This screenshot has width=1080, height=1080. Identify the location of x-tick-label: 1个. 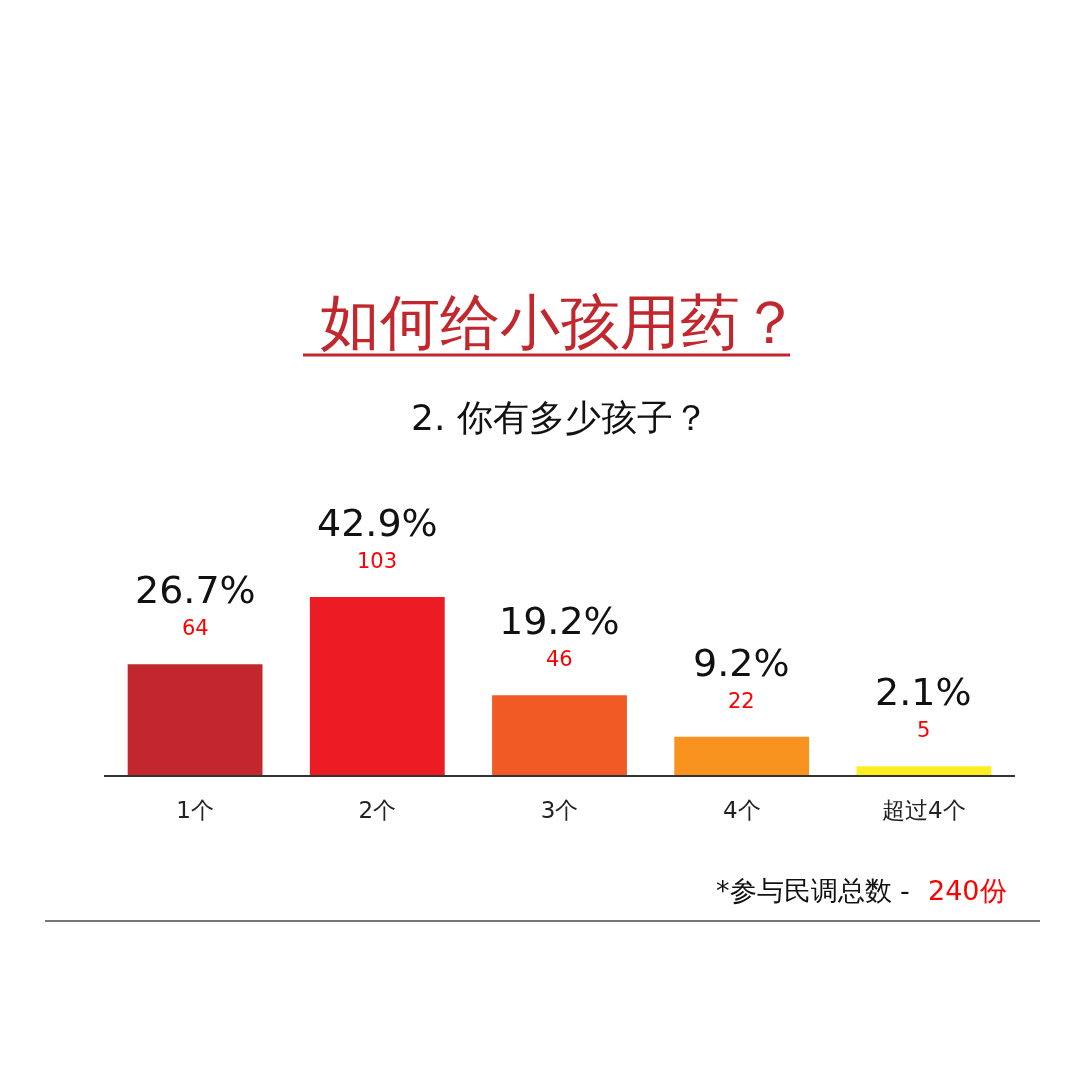
(195, 810).